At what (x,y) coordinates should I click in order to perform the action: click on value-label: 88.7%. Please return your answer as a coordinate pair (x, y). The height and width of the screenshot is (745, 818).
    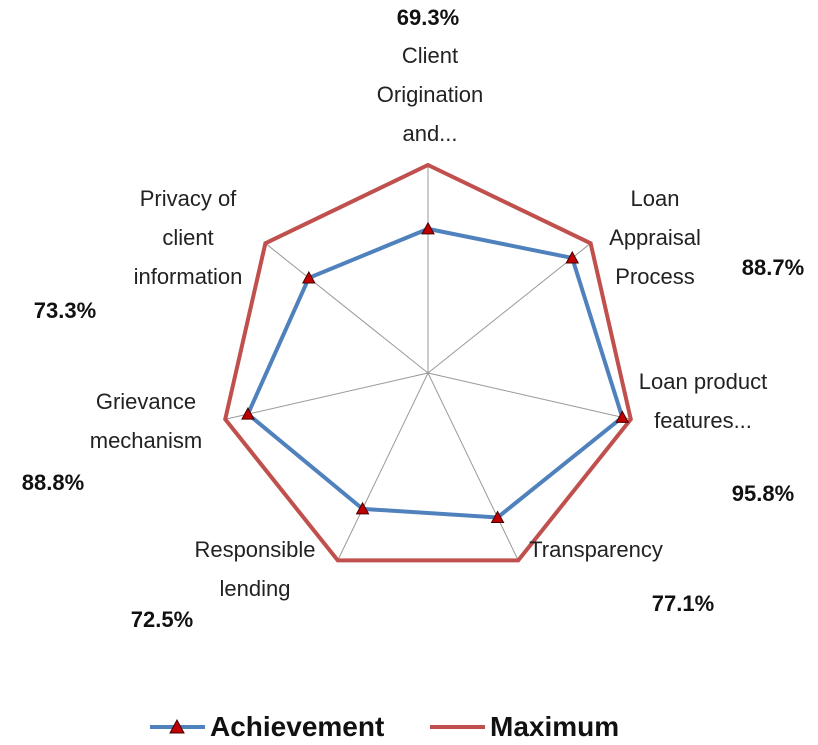
    Looking at the image, I should click on (773, 267).